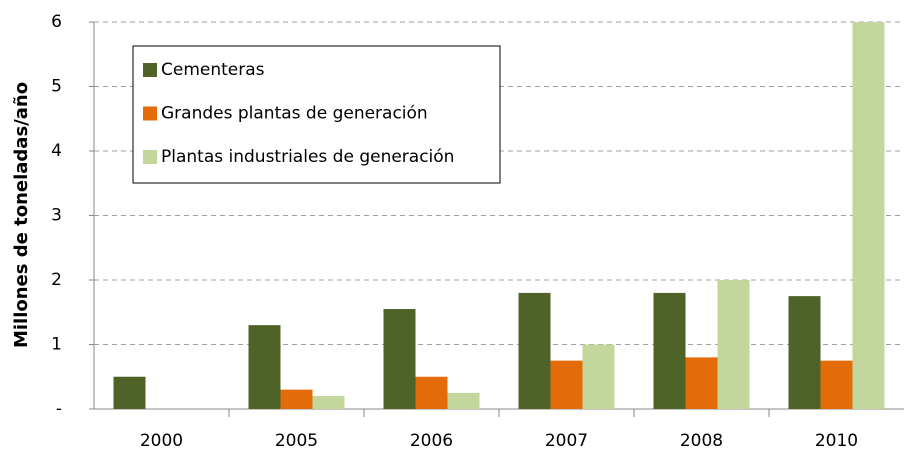 This screenshot has height=455, width=904. What do you see at coordinates (56, 280) in the screenshot?
I see `y-tick-label: 2` at bounding box center [56, 280].